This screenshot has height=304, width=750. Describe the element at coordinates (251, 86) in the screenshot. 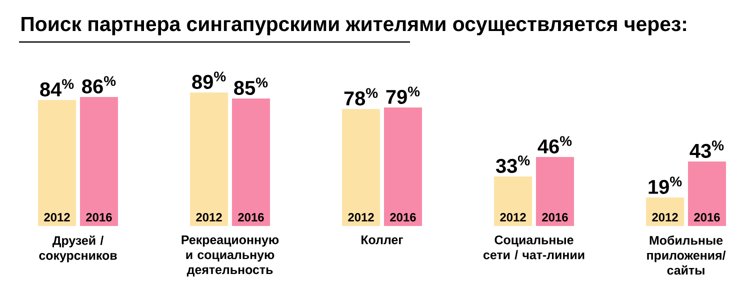

I see `data-label: 85$^{%}$` at that location.